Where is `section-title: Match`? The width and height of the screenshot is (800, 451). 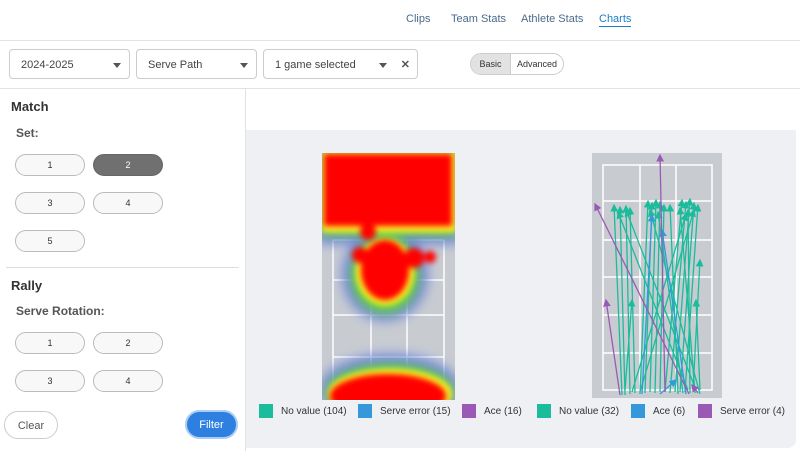 section-title: Match is located at coordinates (30, 106).